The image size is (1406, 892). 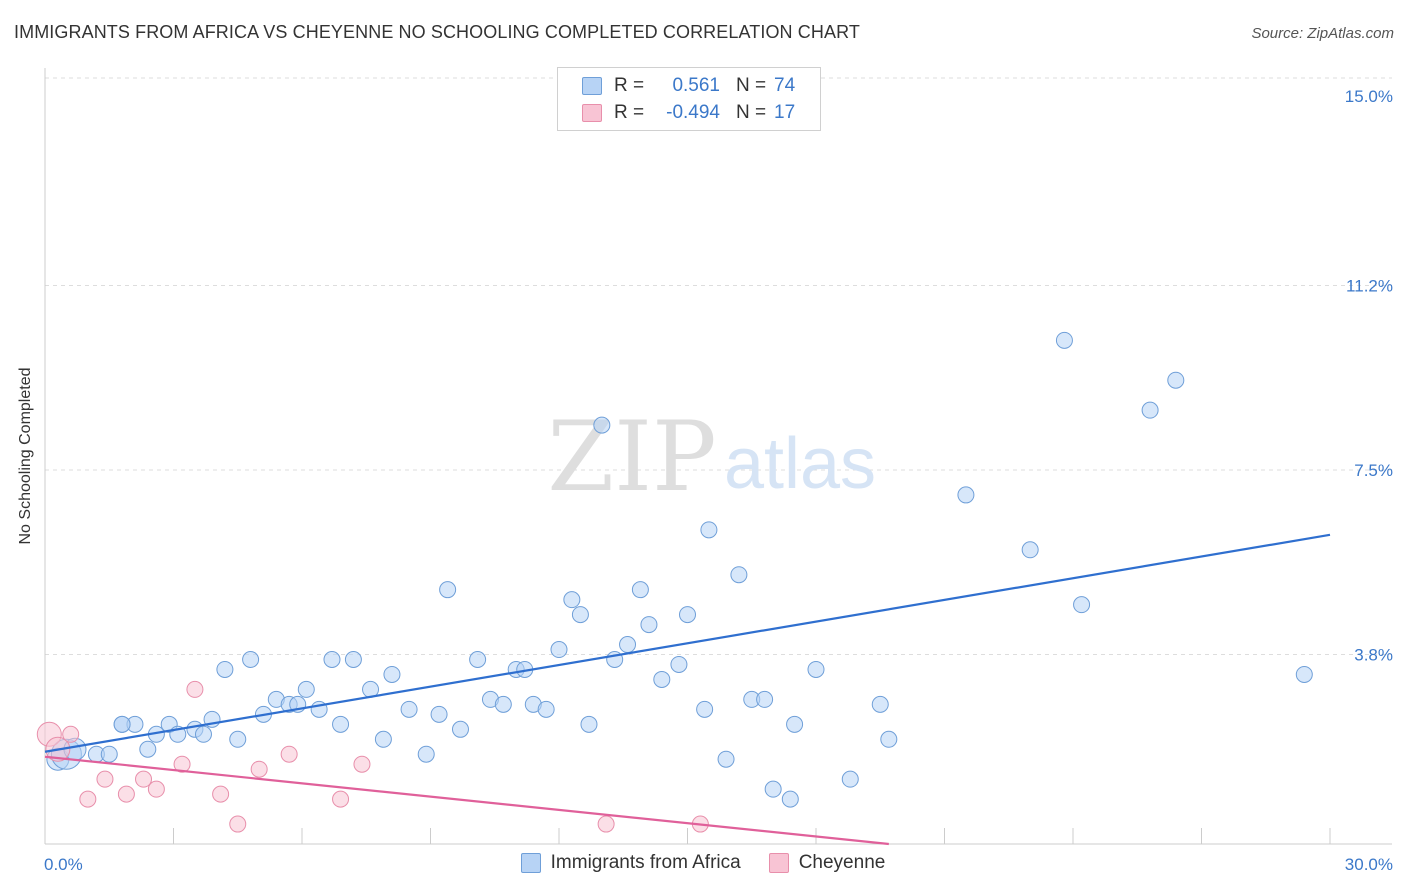 I want to click on legend-item-cheyenne: Cheyenne, so click(x=827, y=863).